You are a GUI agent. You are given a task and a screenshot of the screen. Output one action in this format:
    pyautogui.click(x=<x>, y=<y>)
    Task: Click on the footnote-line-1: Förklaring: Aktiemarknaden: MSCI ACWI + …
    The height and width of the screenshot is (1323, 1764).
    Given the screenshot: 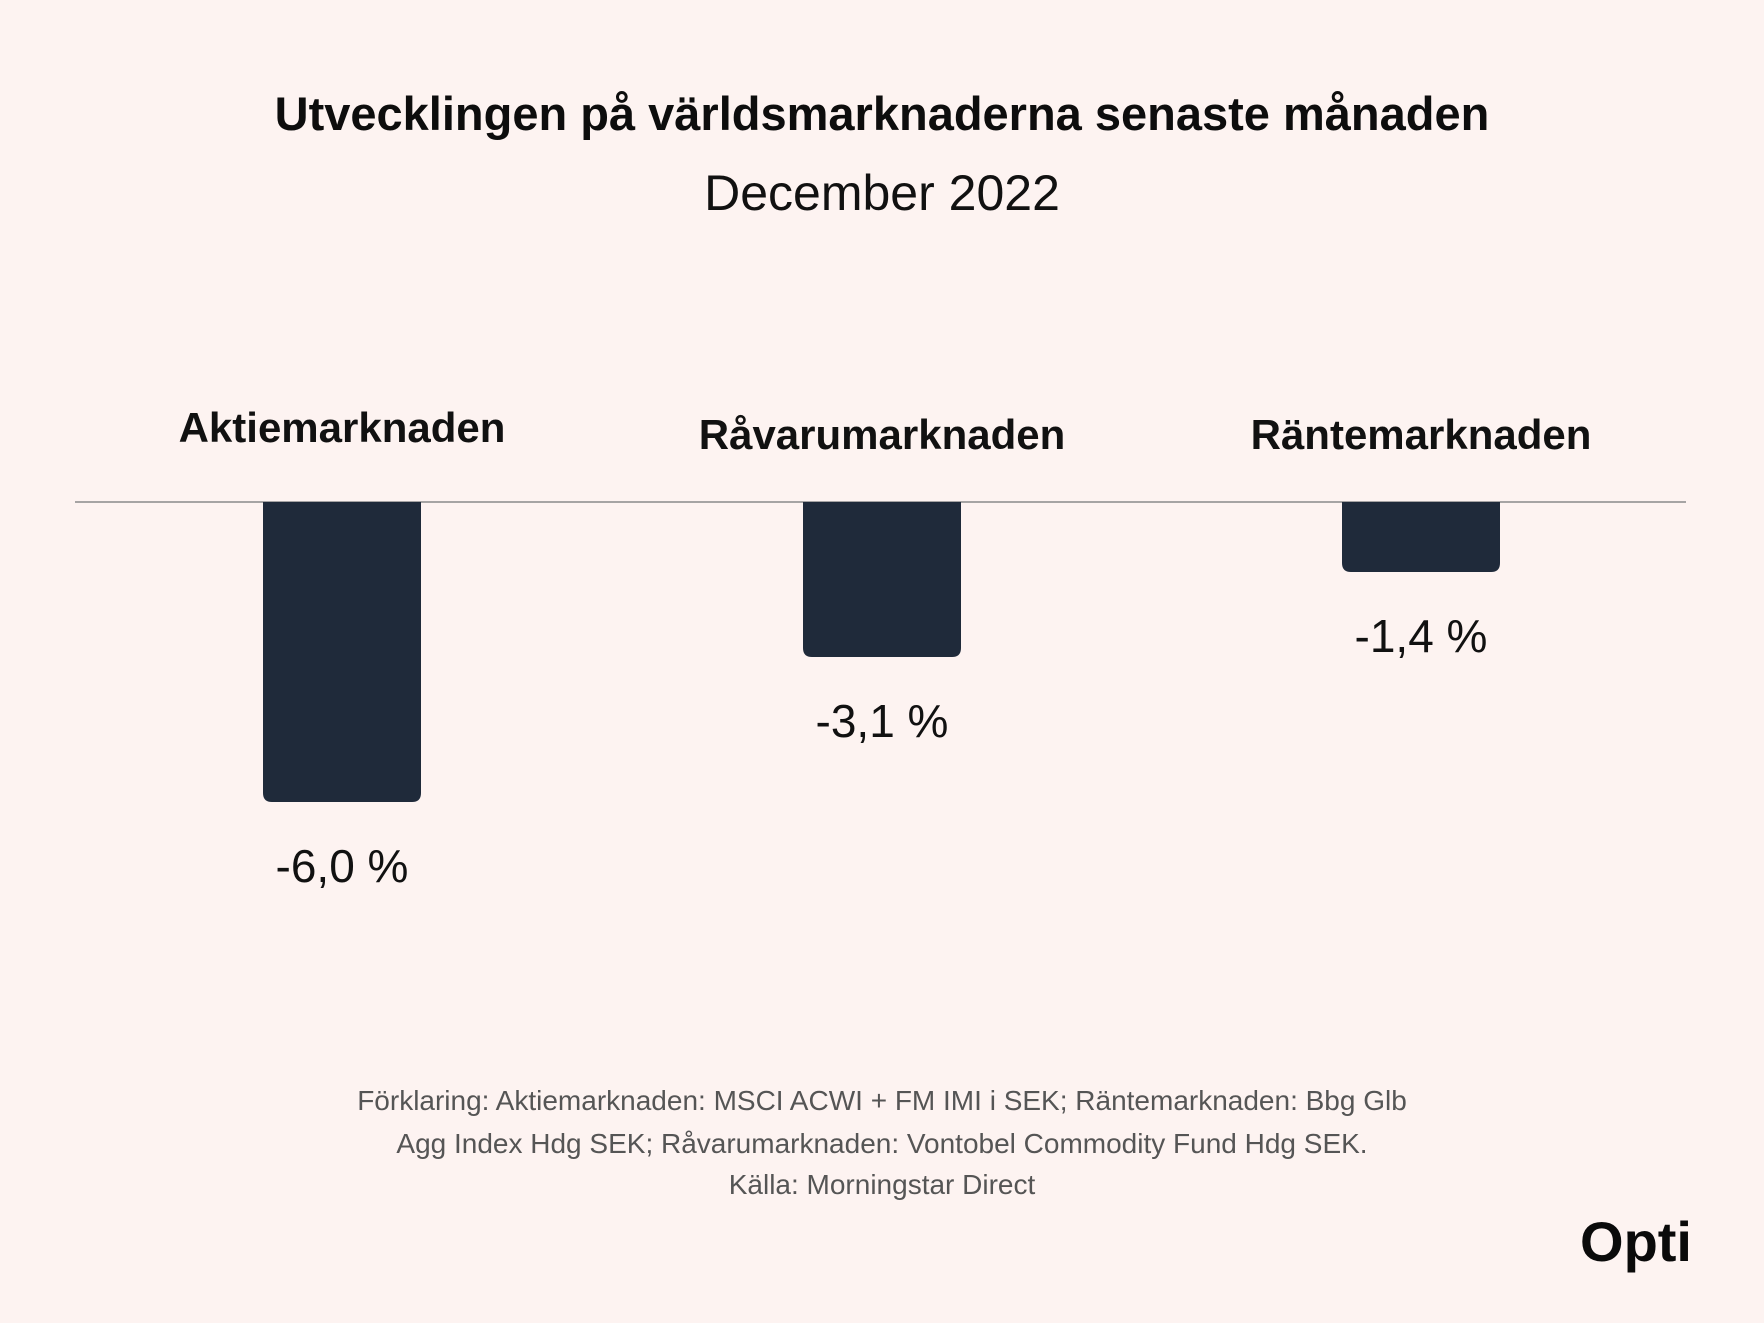 What is the action you would take?
    pyautogui.click(x=882, y=1100)
    